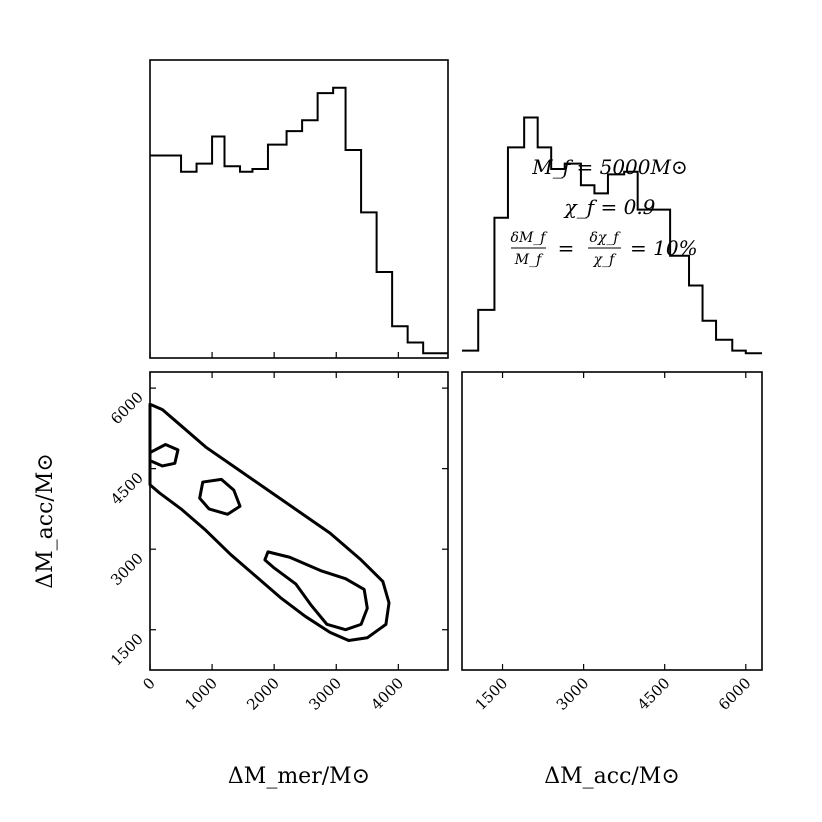 The width and height of the screenshot is (822, 822). I want to click on annotation-line-1: M_f = 5000M⊙, so click(609, 167).